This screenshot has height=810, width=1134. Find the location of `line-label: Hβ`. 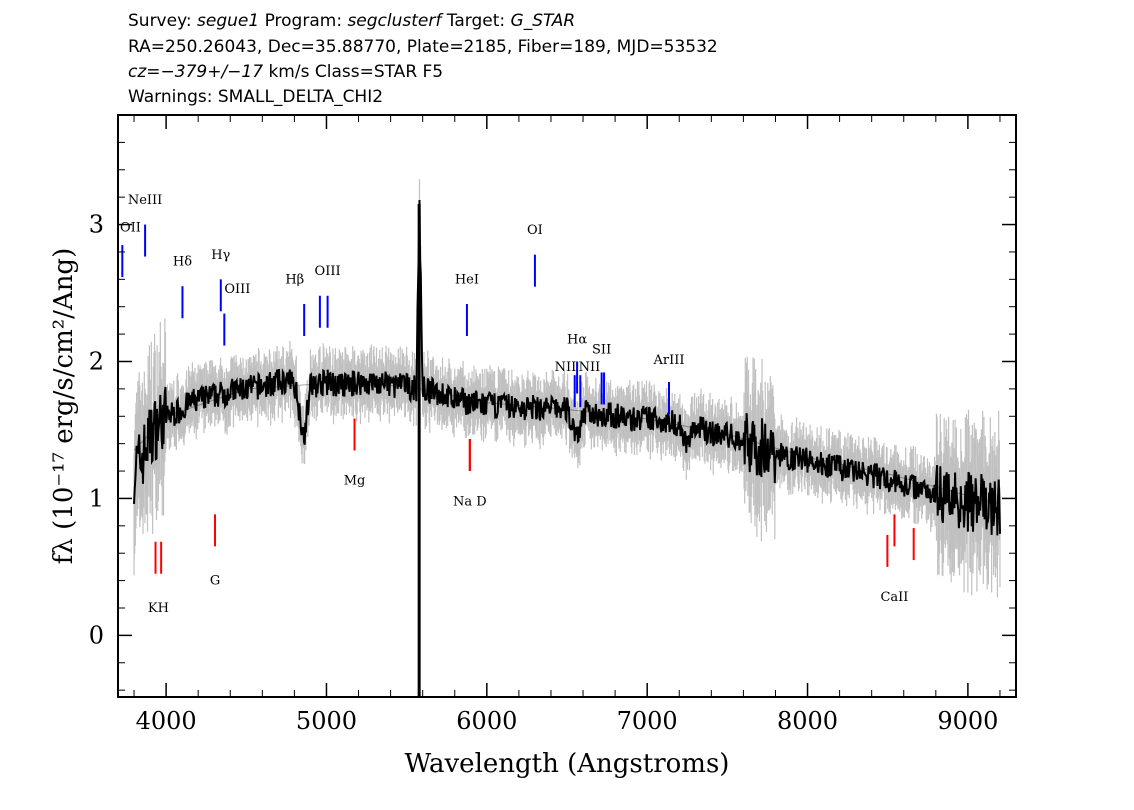

line-label: Hβ is located at coordinates (294, 279).